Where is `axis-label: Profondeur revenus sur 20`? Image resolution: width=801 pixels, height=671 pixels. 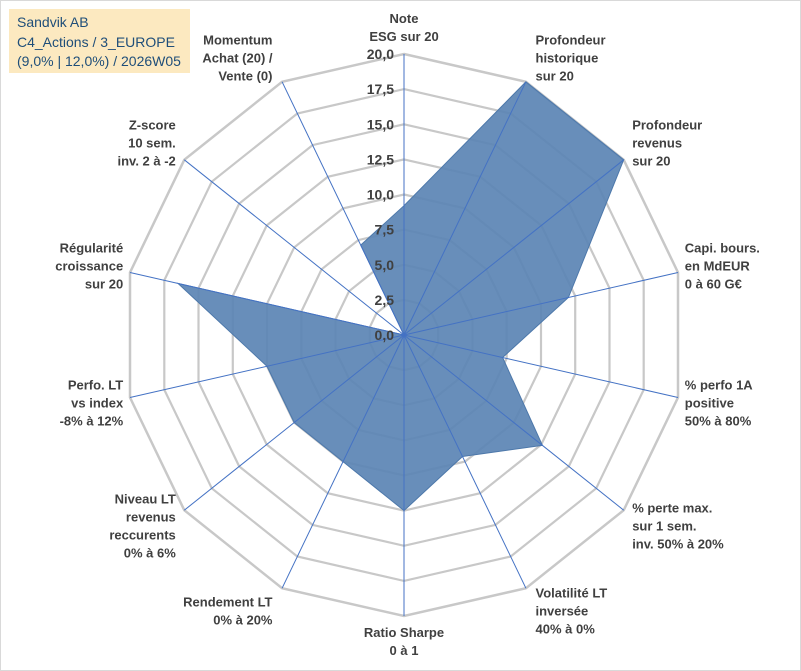 axis-label: Profondeur revenus sur 20 is located at coordinates (667, 143).